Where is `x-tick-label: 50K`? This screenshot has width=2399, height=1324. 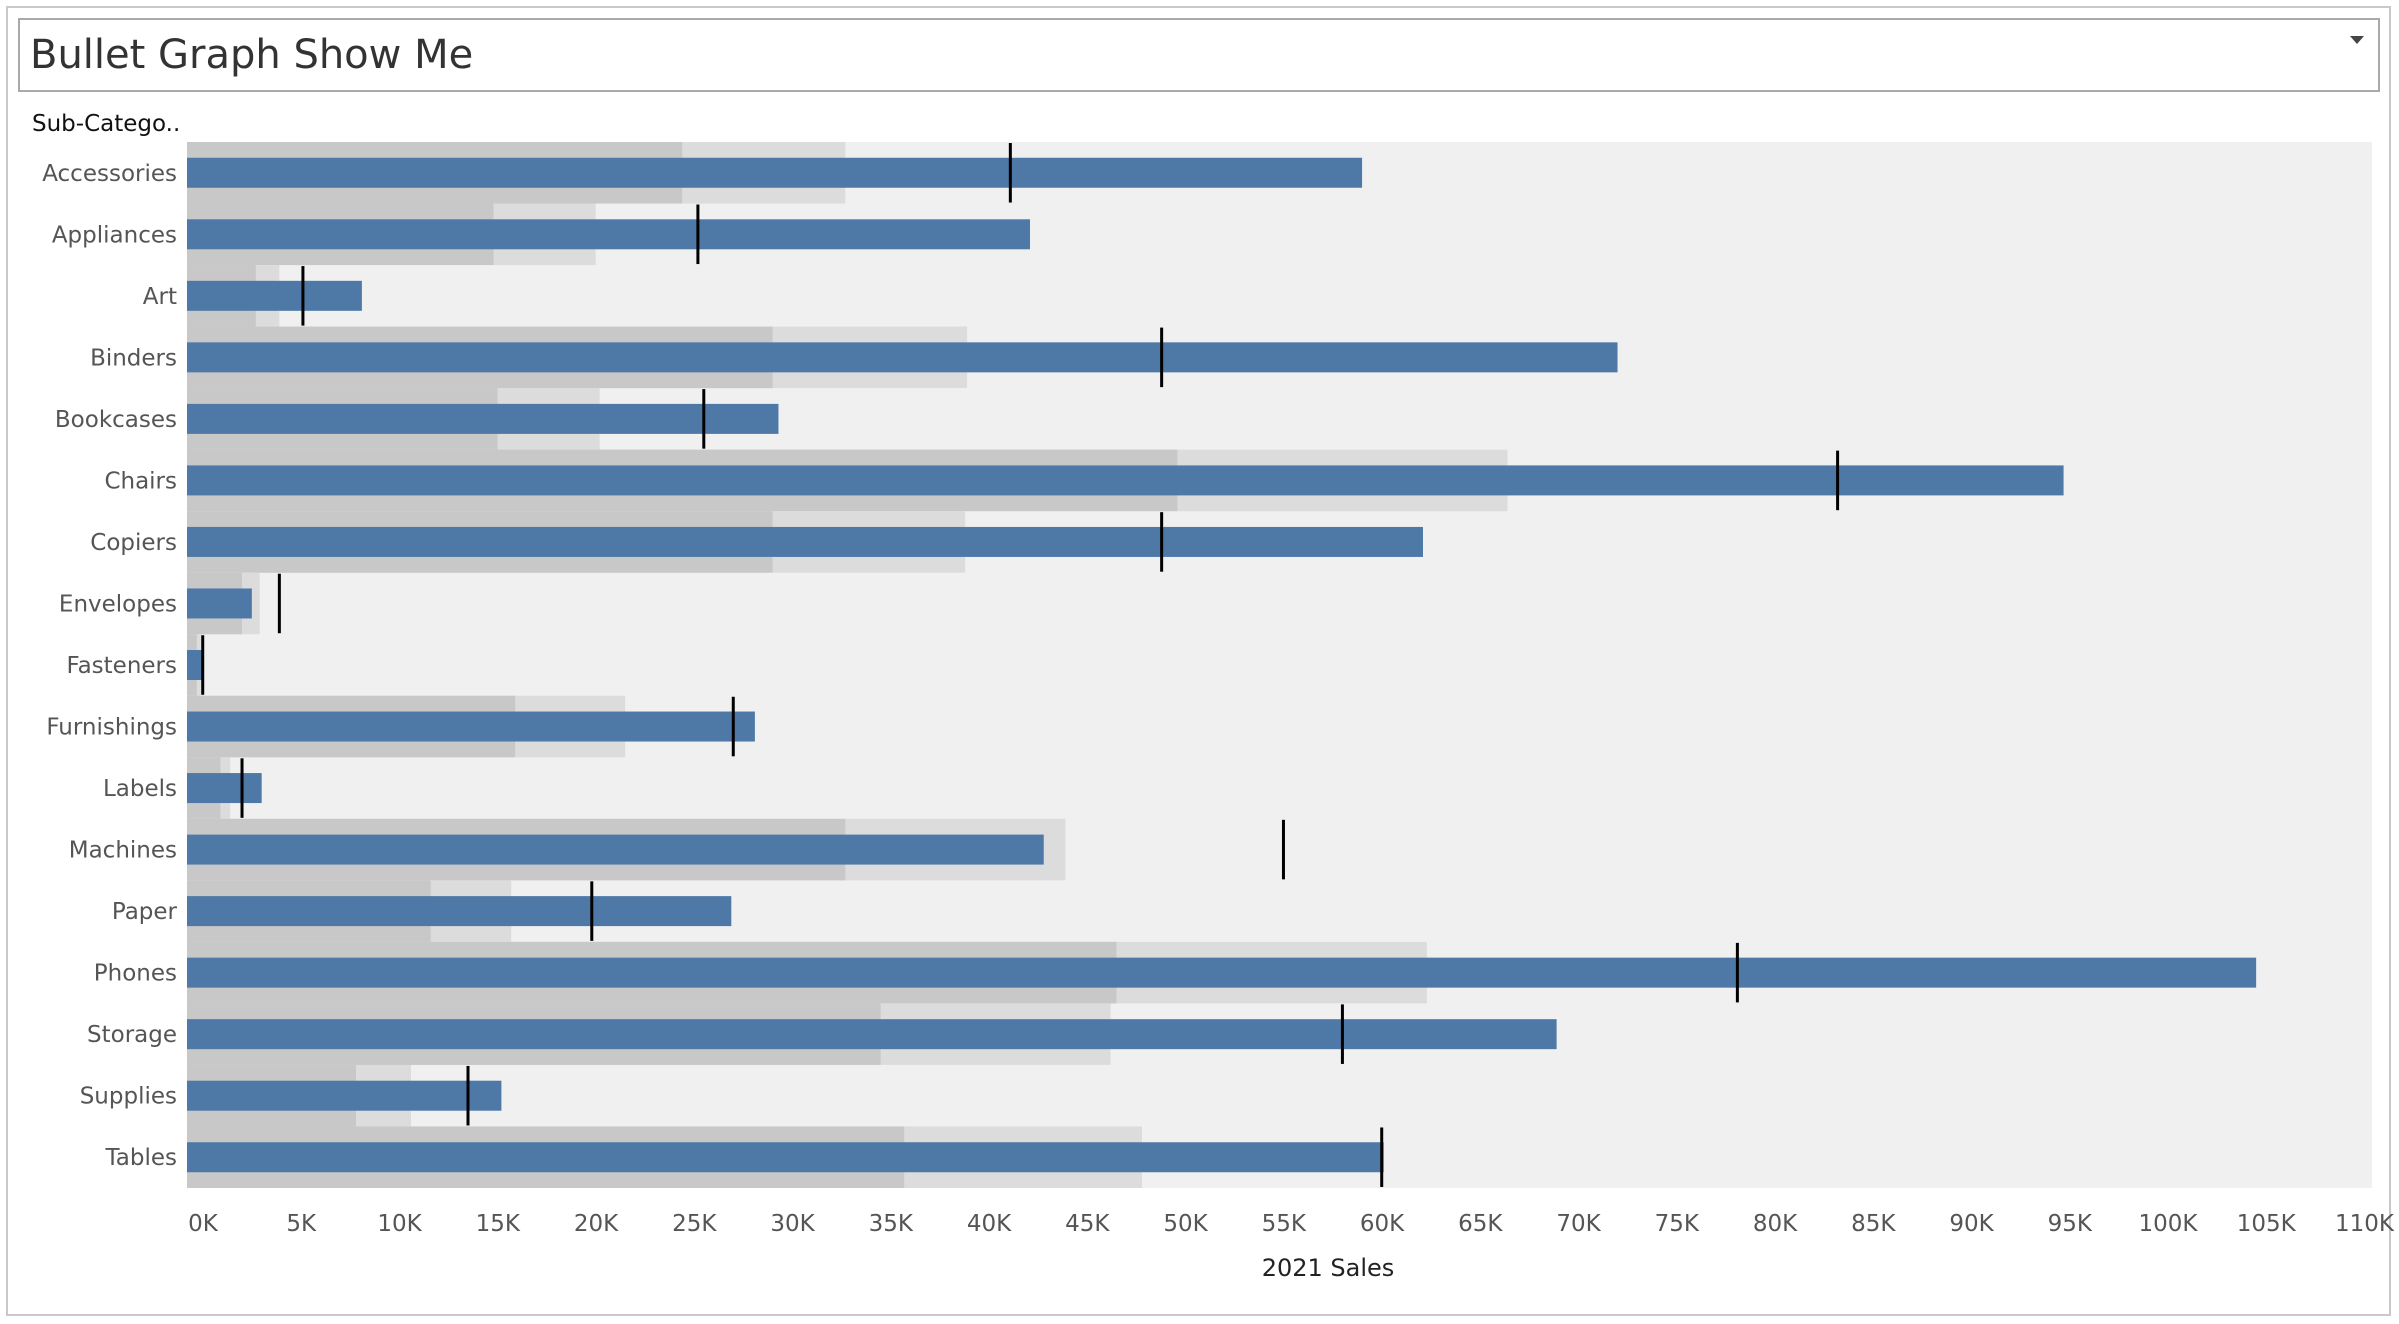
x-tick-label: 50K is located at coordinates (1185, 1224).